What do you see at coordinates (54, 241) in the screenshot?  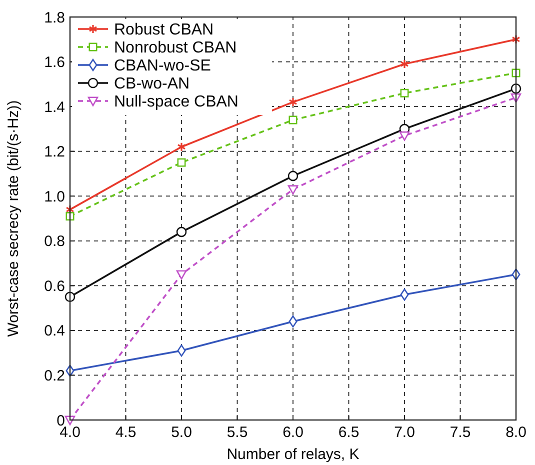 I see `y-tick-label: 0.8` at bounding box center [54, 241].